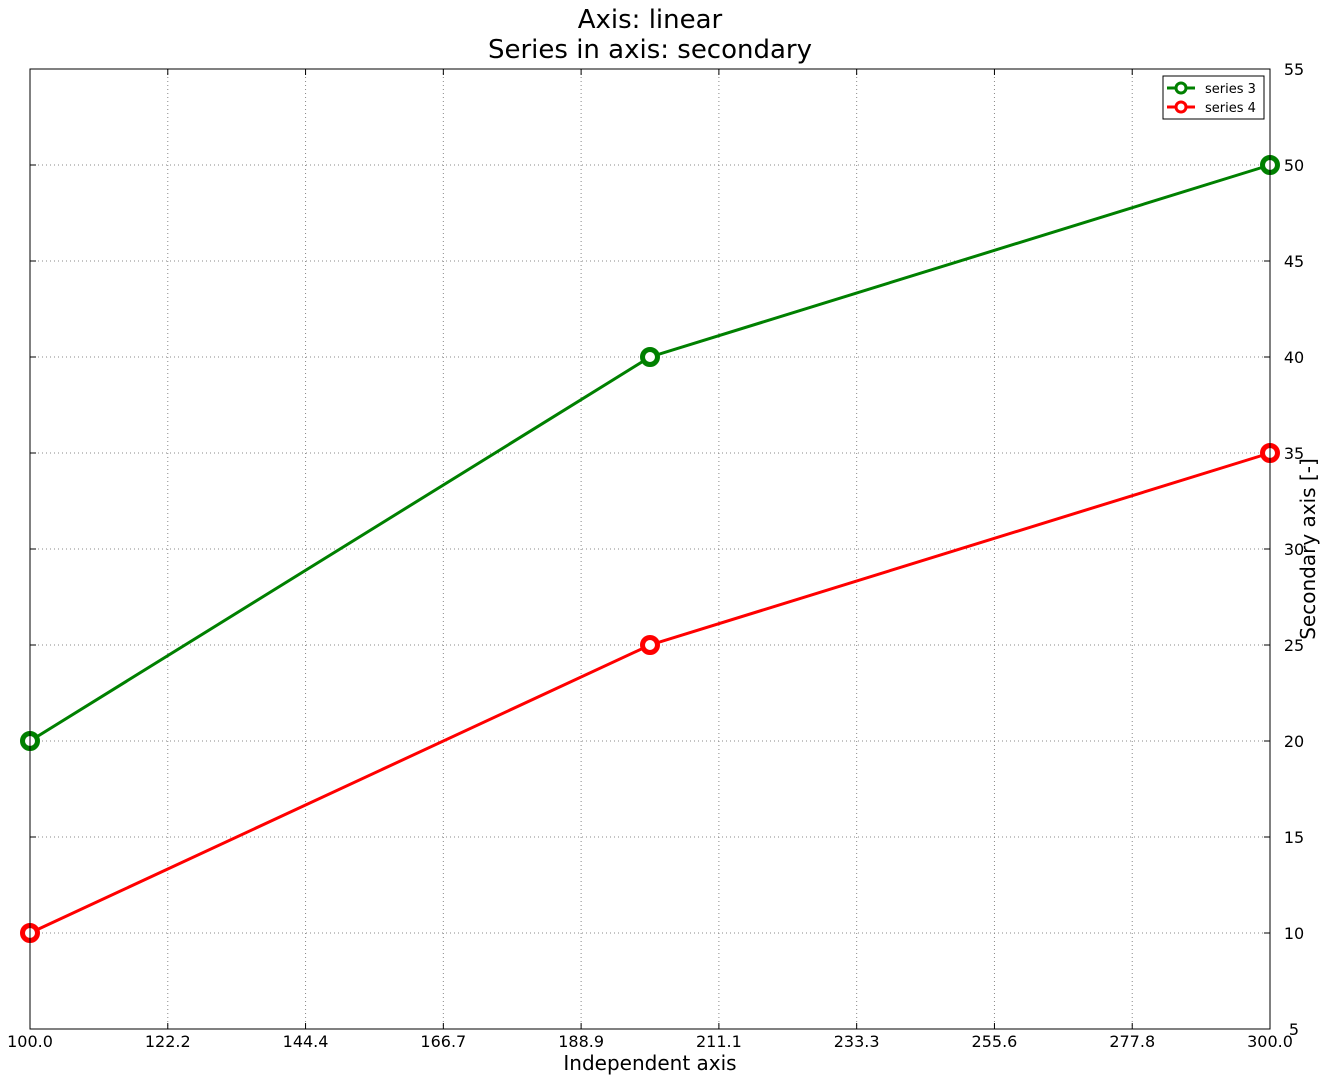  I want to click on x-tick-label: 300.0, so click(1270, 1041).